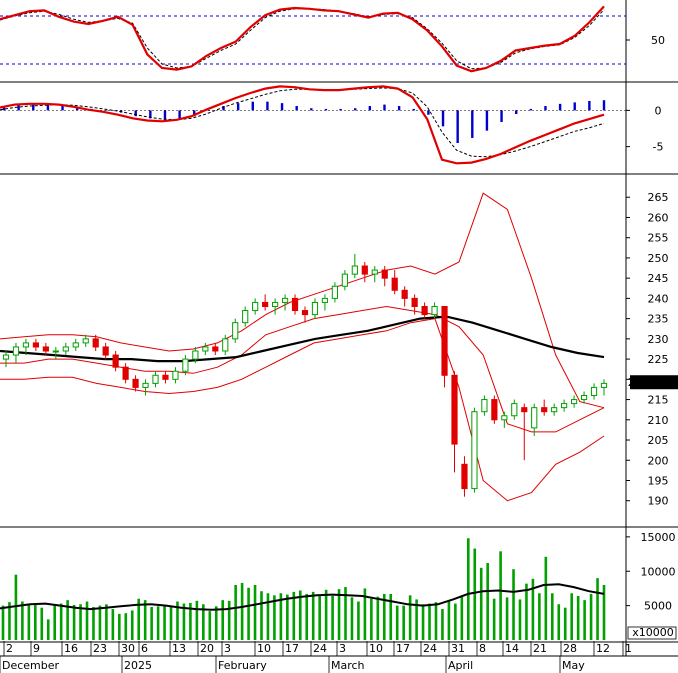  What do you see at coordinates (658, 197) in the screenshot?
I see `price-y-tick-label: 265` at bounding box center [658, 197].